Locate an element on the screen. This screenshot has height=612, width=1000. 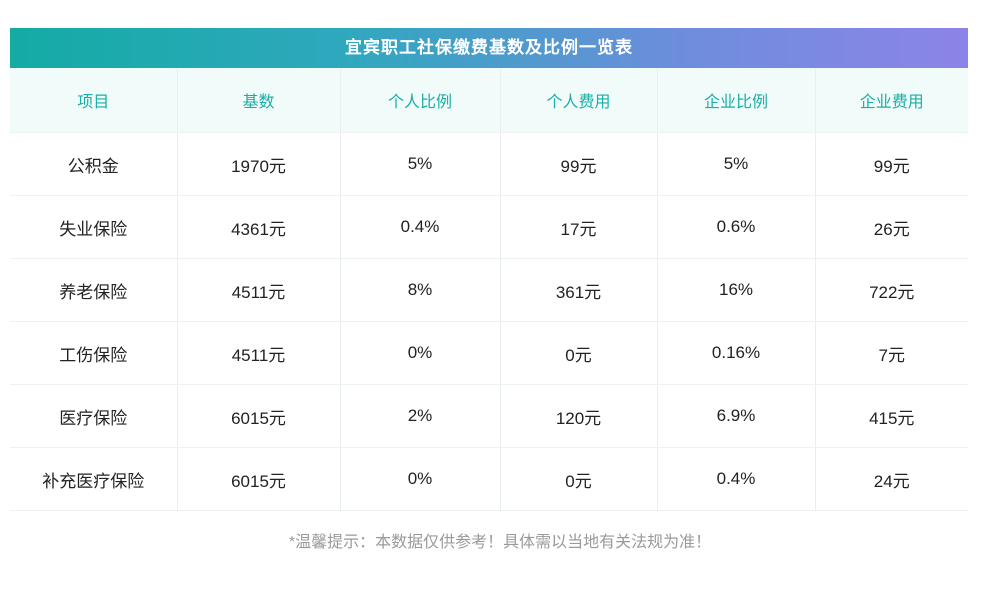
cell-company-rate: 0.16% is located at coordinates (736, 353).